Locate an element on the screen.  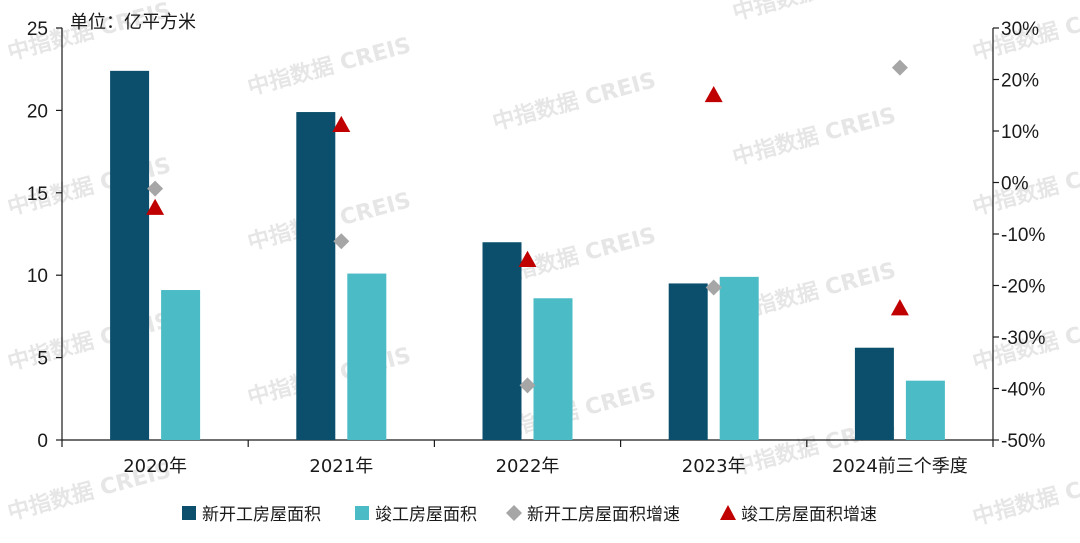
y-left-tick-label: 10 is located at coordinates (37, 276).